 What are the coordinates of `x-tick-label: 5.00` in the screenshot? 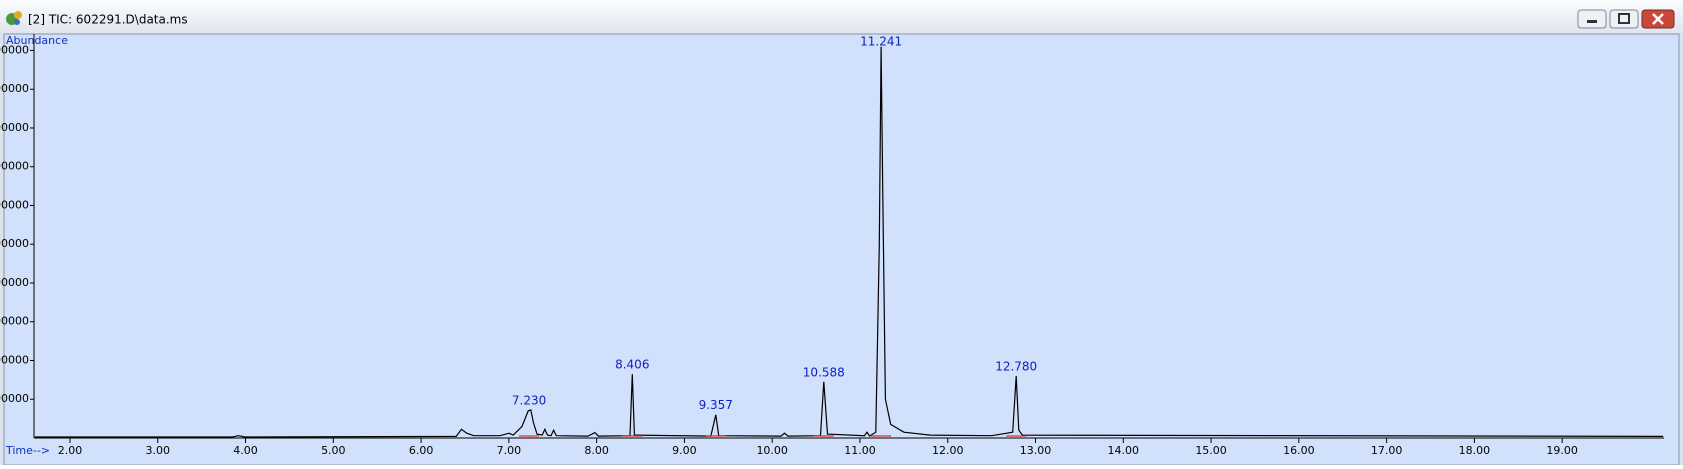 It's located at (333, 450).